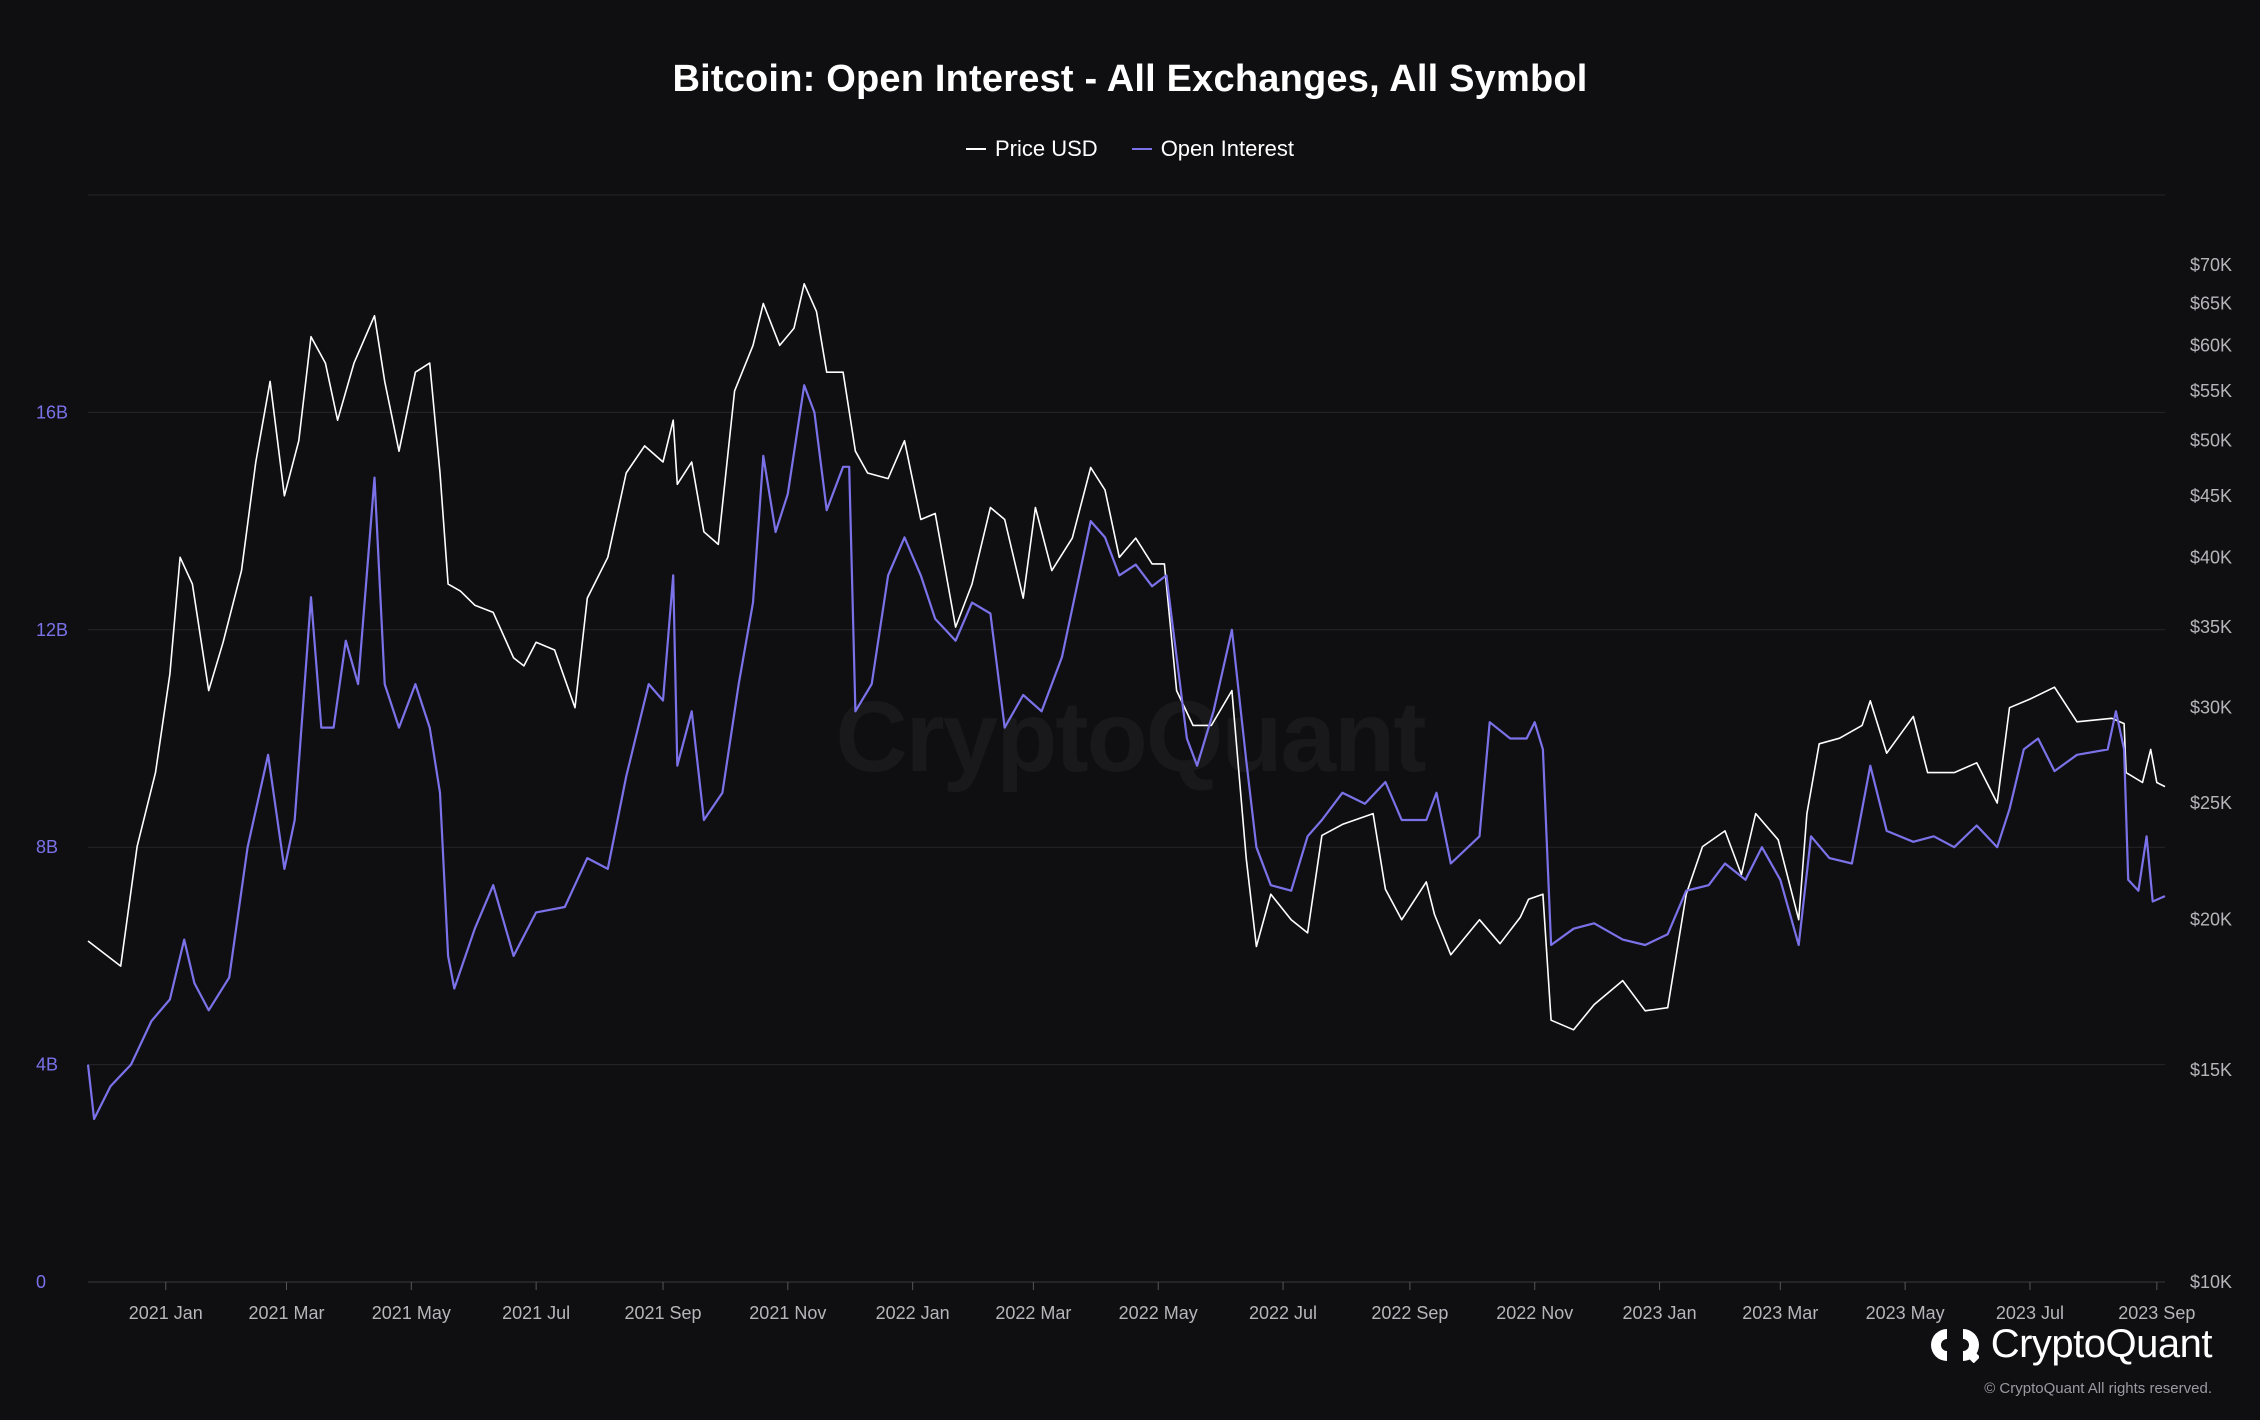 This screenshot has width=2260, height=1420. What do you see at coordinates (2211, 304) in the screenshot?
I see `right-axis-tick-label: $65K` at bounding box center [2211, 304].